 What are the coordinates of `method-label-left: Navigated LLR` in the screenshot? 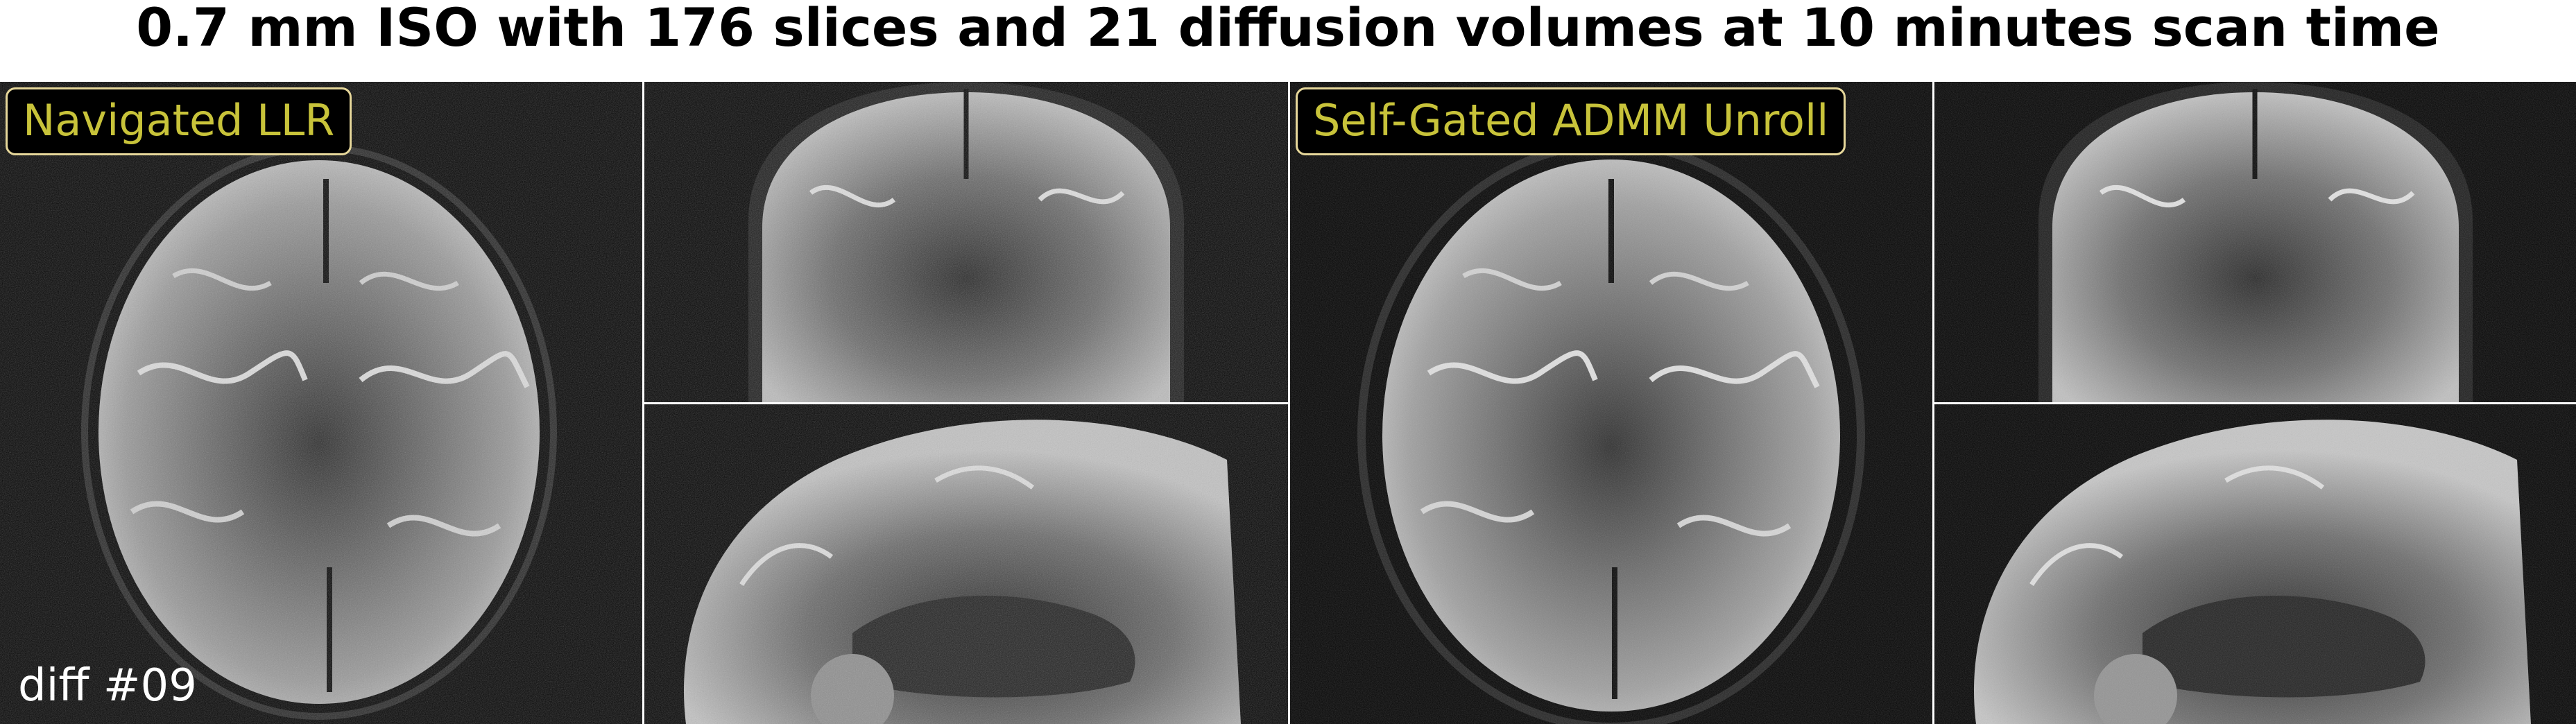 It's located at (179, 121).